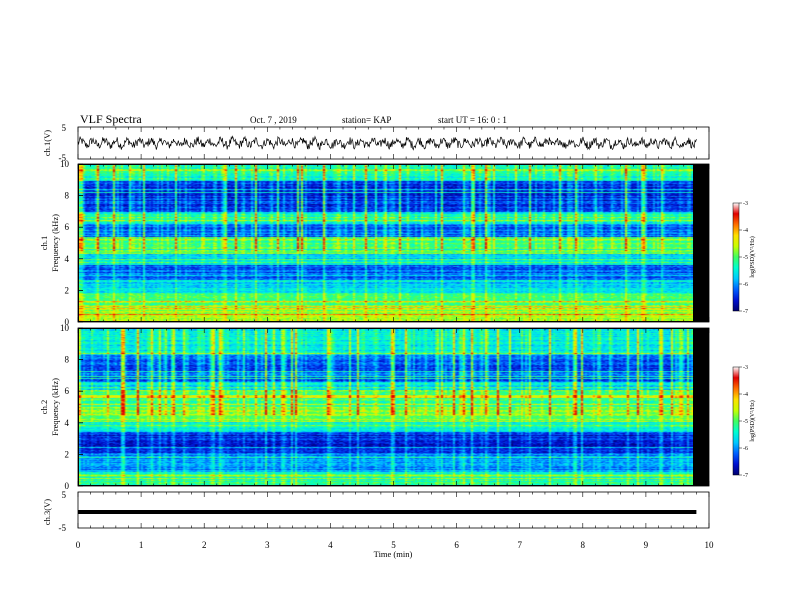 Image resolution: width=792 pixels, height=612 pixels. I want to click on ch1-colorbar: -3 -4 -5 -6 -7 log(PSD)(V²/Hz), so click(744, 258).